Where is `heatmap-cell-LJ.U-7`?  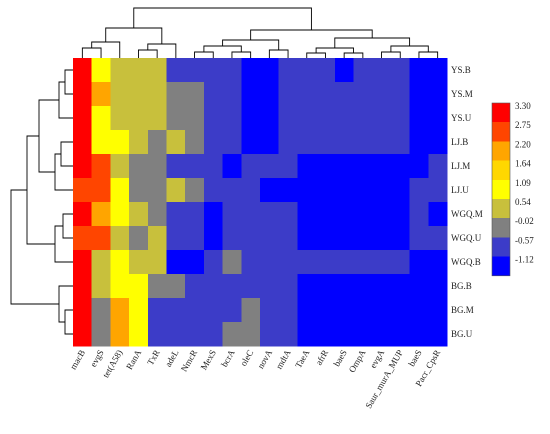
heatmap-cell-LJ.U-7 is located at coordinates (213, 190).